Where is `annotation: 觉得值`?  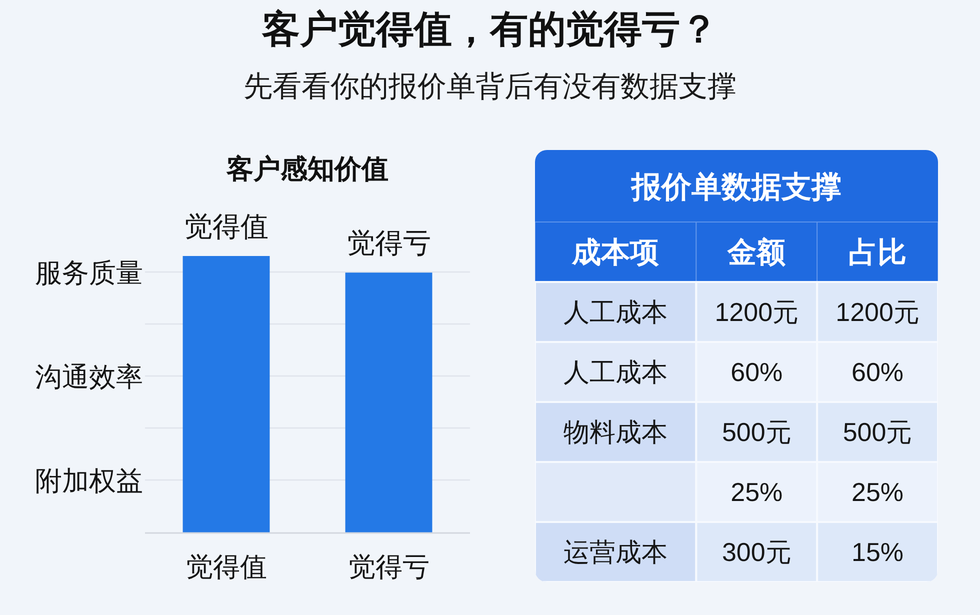
annotation: 觉得值 is located at coordinates (226, 226).